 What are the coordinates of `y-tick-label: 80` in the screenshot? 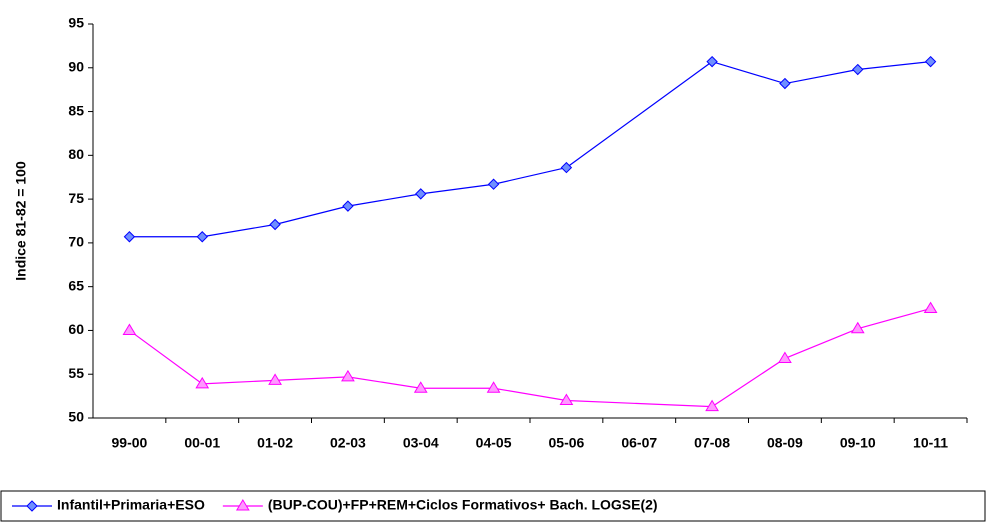 It's located at (76, 154).